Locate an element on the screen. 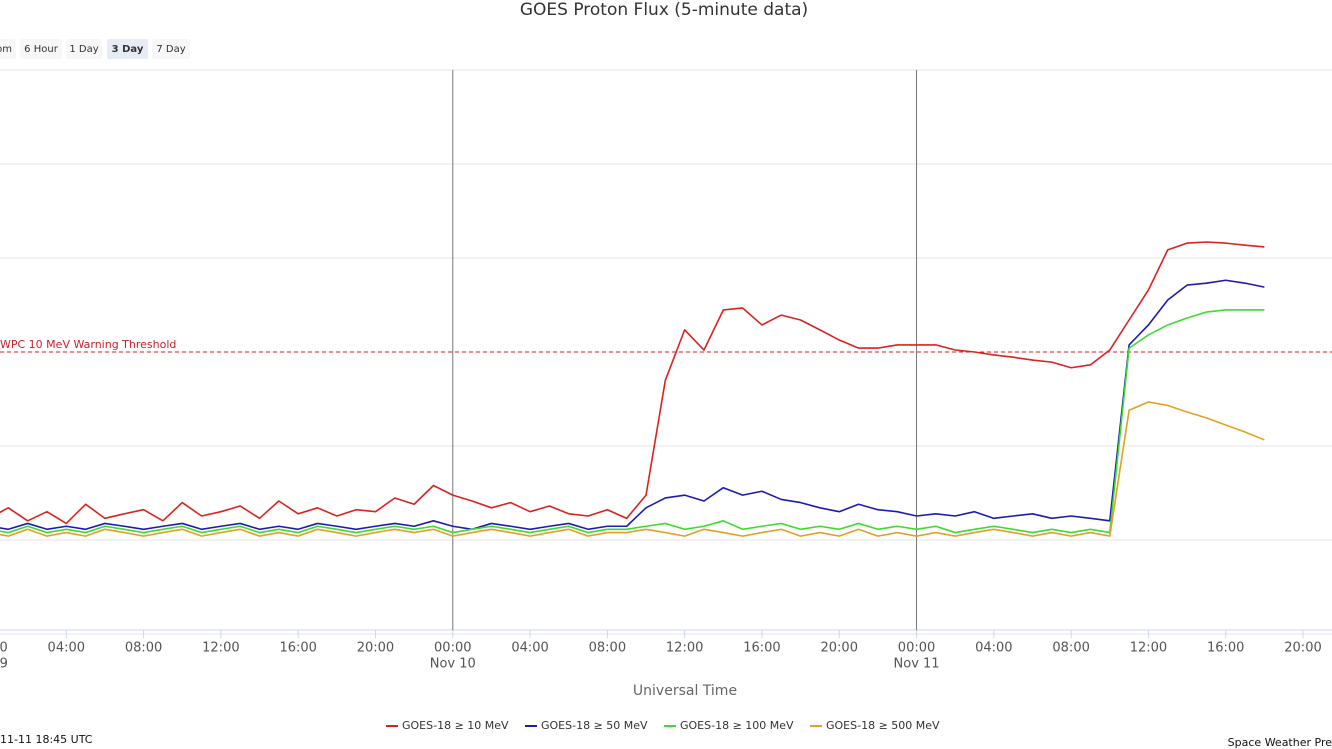  legend-label: GOES-18 ≥ 10 MeV is located at coordinates (455, 725).